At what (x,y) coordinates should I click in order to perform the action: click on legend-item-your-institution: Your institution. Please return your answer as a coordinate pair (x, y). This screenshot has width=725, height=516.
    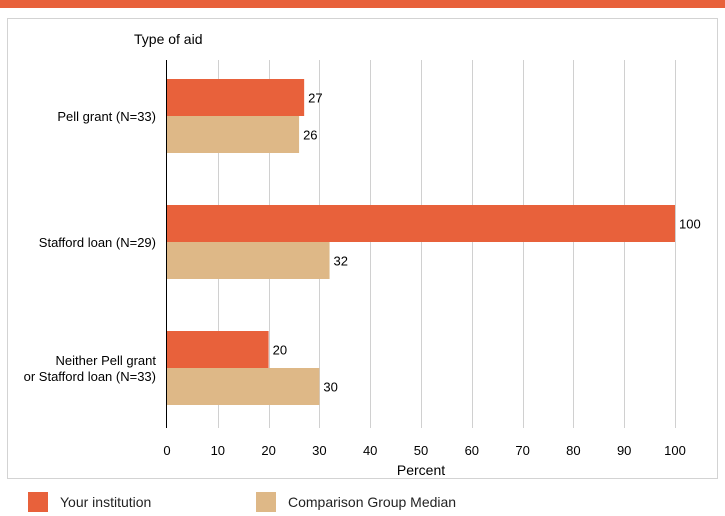
    Looking at the image, I should click on (89, 502).